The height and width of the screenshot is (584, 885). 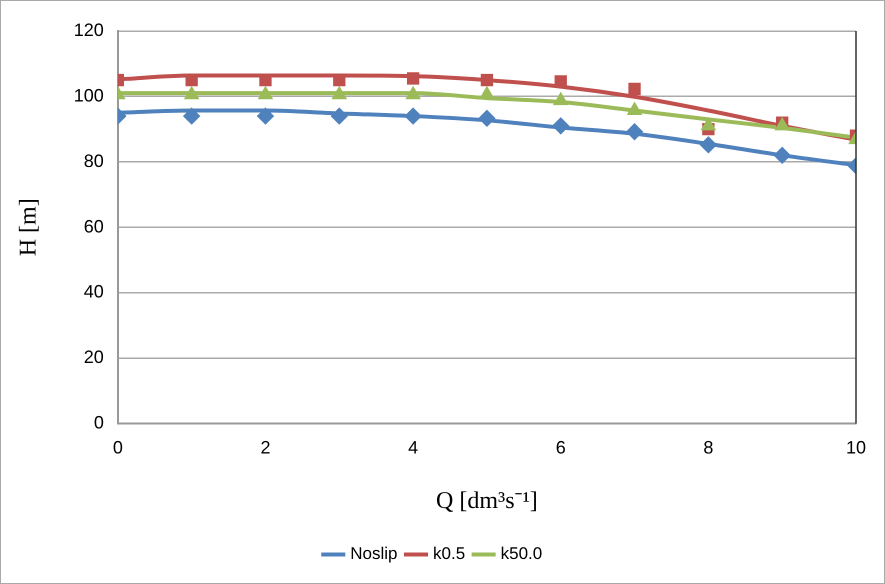 I want to click on y-tick-label: 40, so click(x=94, y=292).